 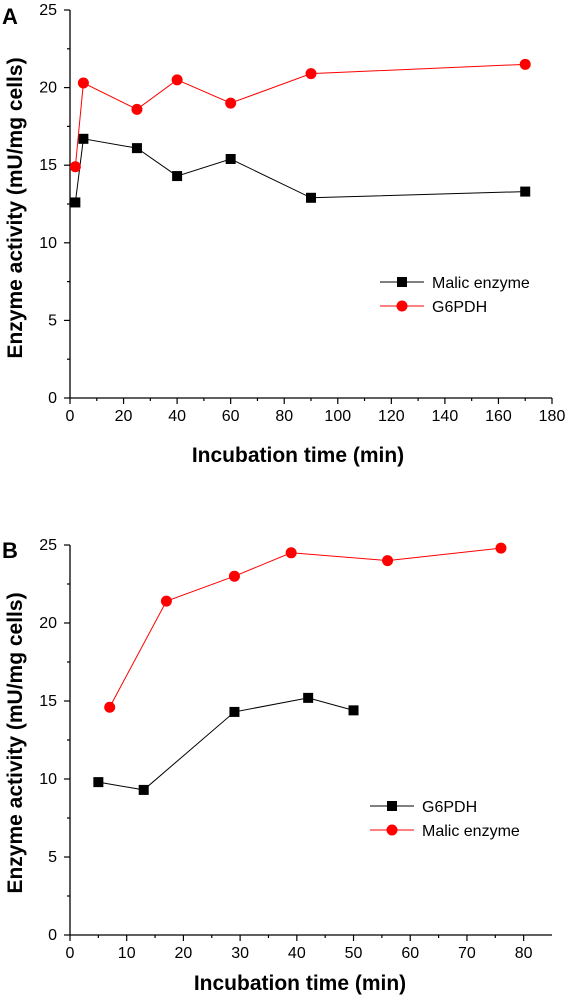 What do you see at coordinates (498, 416) in the screenshot?
I see `panel-a-x-tick-label: 160` at bounding box center [498, 416].